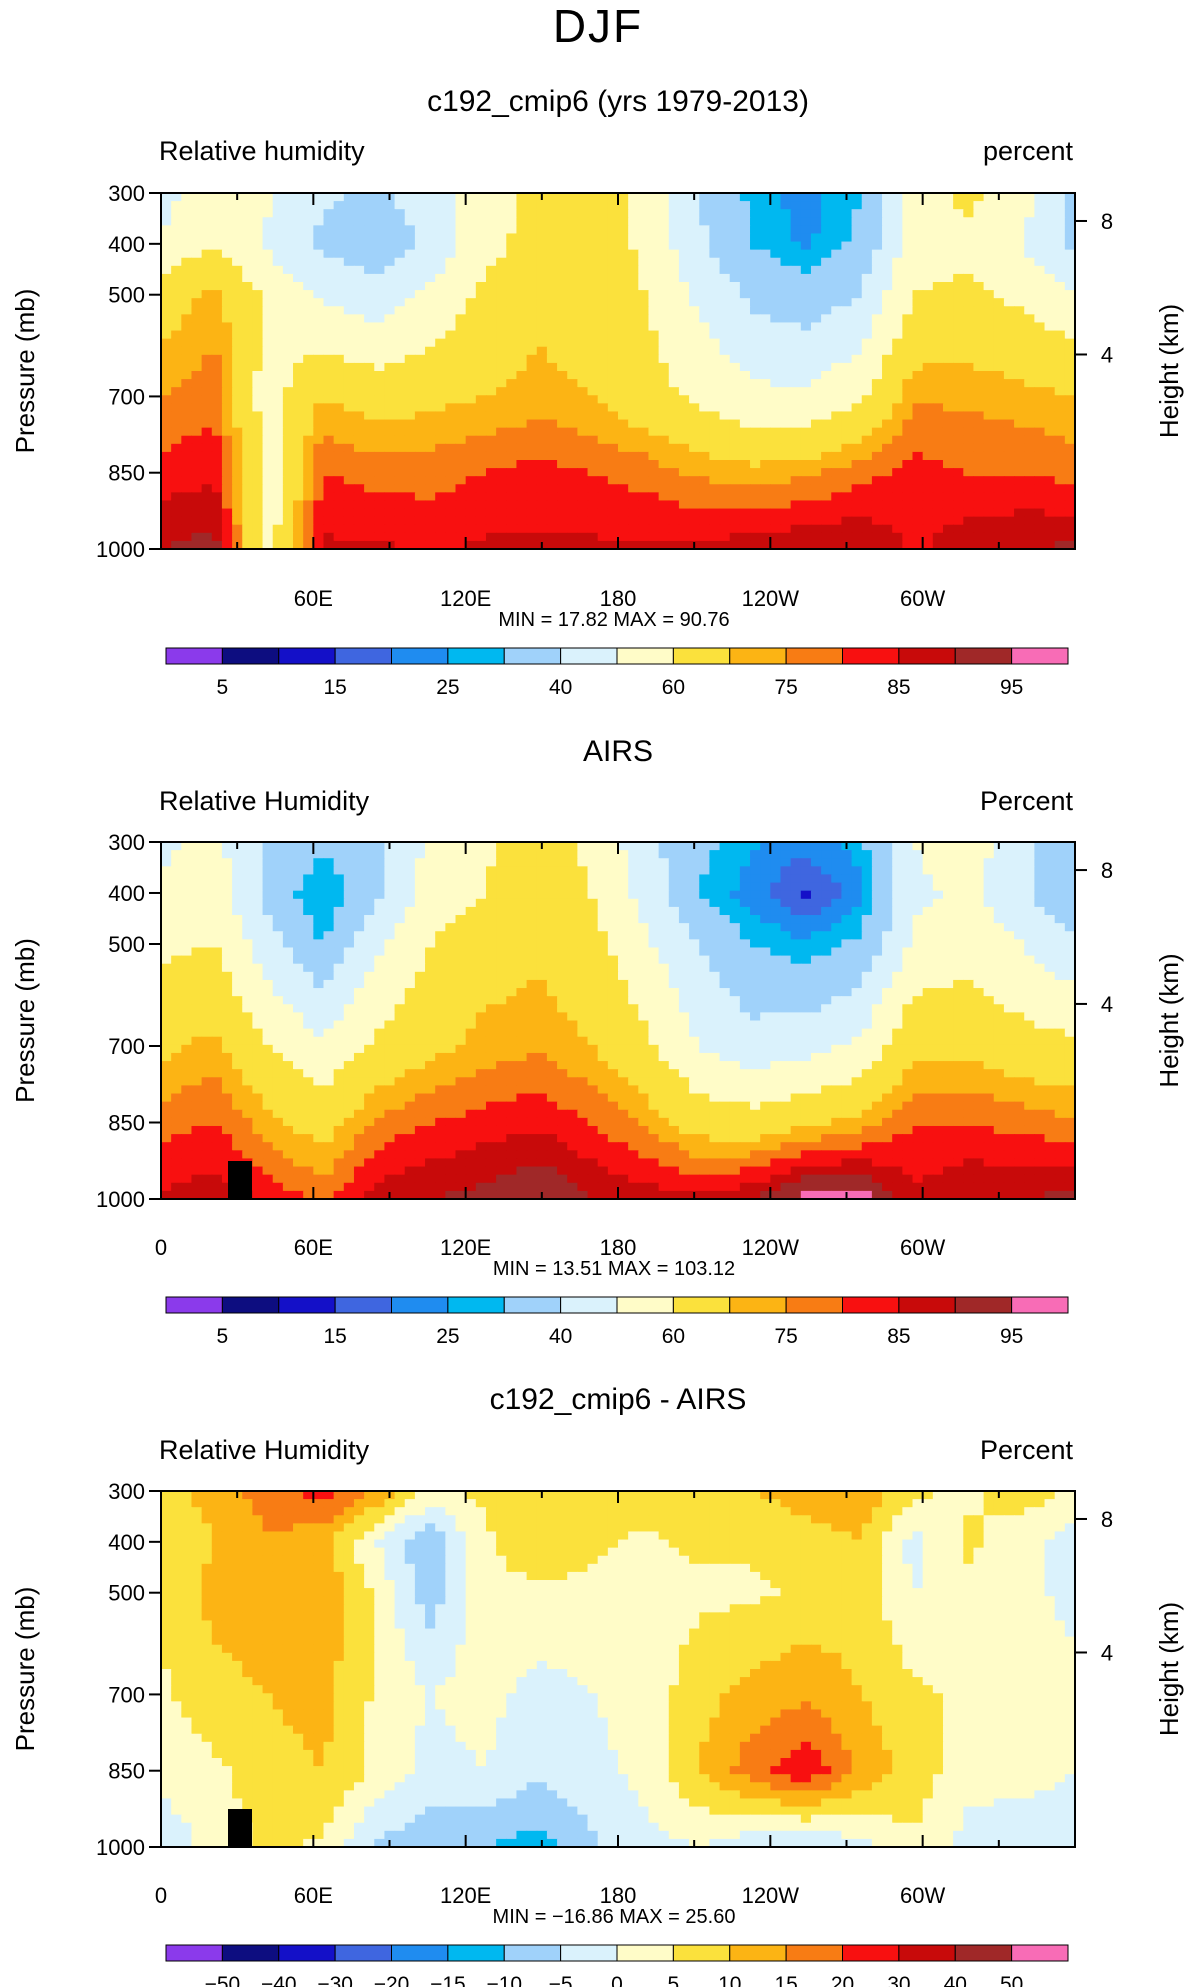  What do you see at coordinates (262, 151) in the screenshot?
I see `variable-label: Relative humidity` at bounding box center [262, 151].